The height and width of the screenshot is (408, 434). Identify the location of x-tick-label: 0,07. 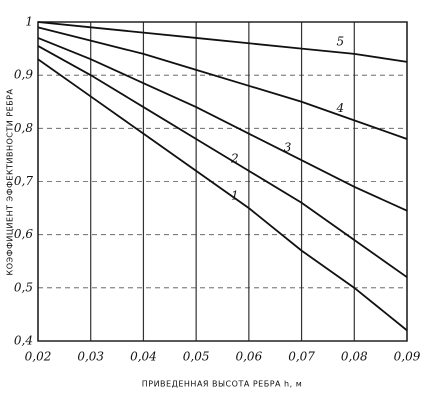
(301, 357).